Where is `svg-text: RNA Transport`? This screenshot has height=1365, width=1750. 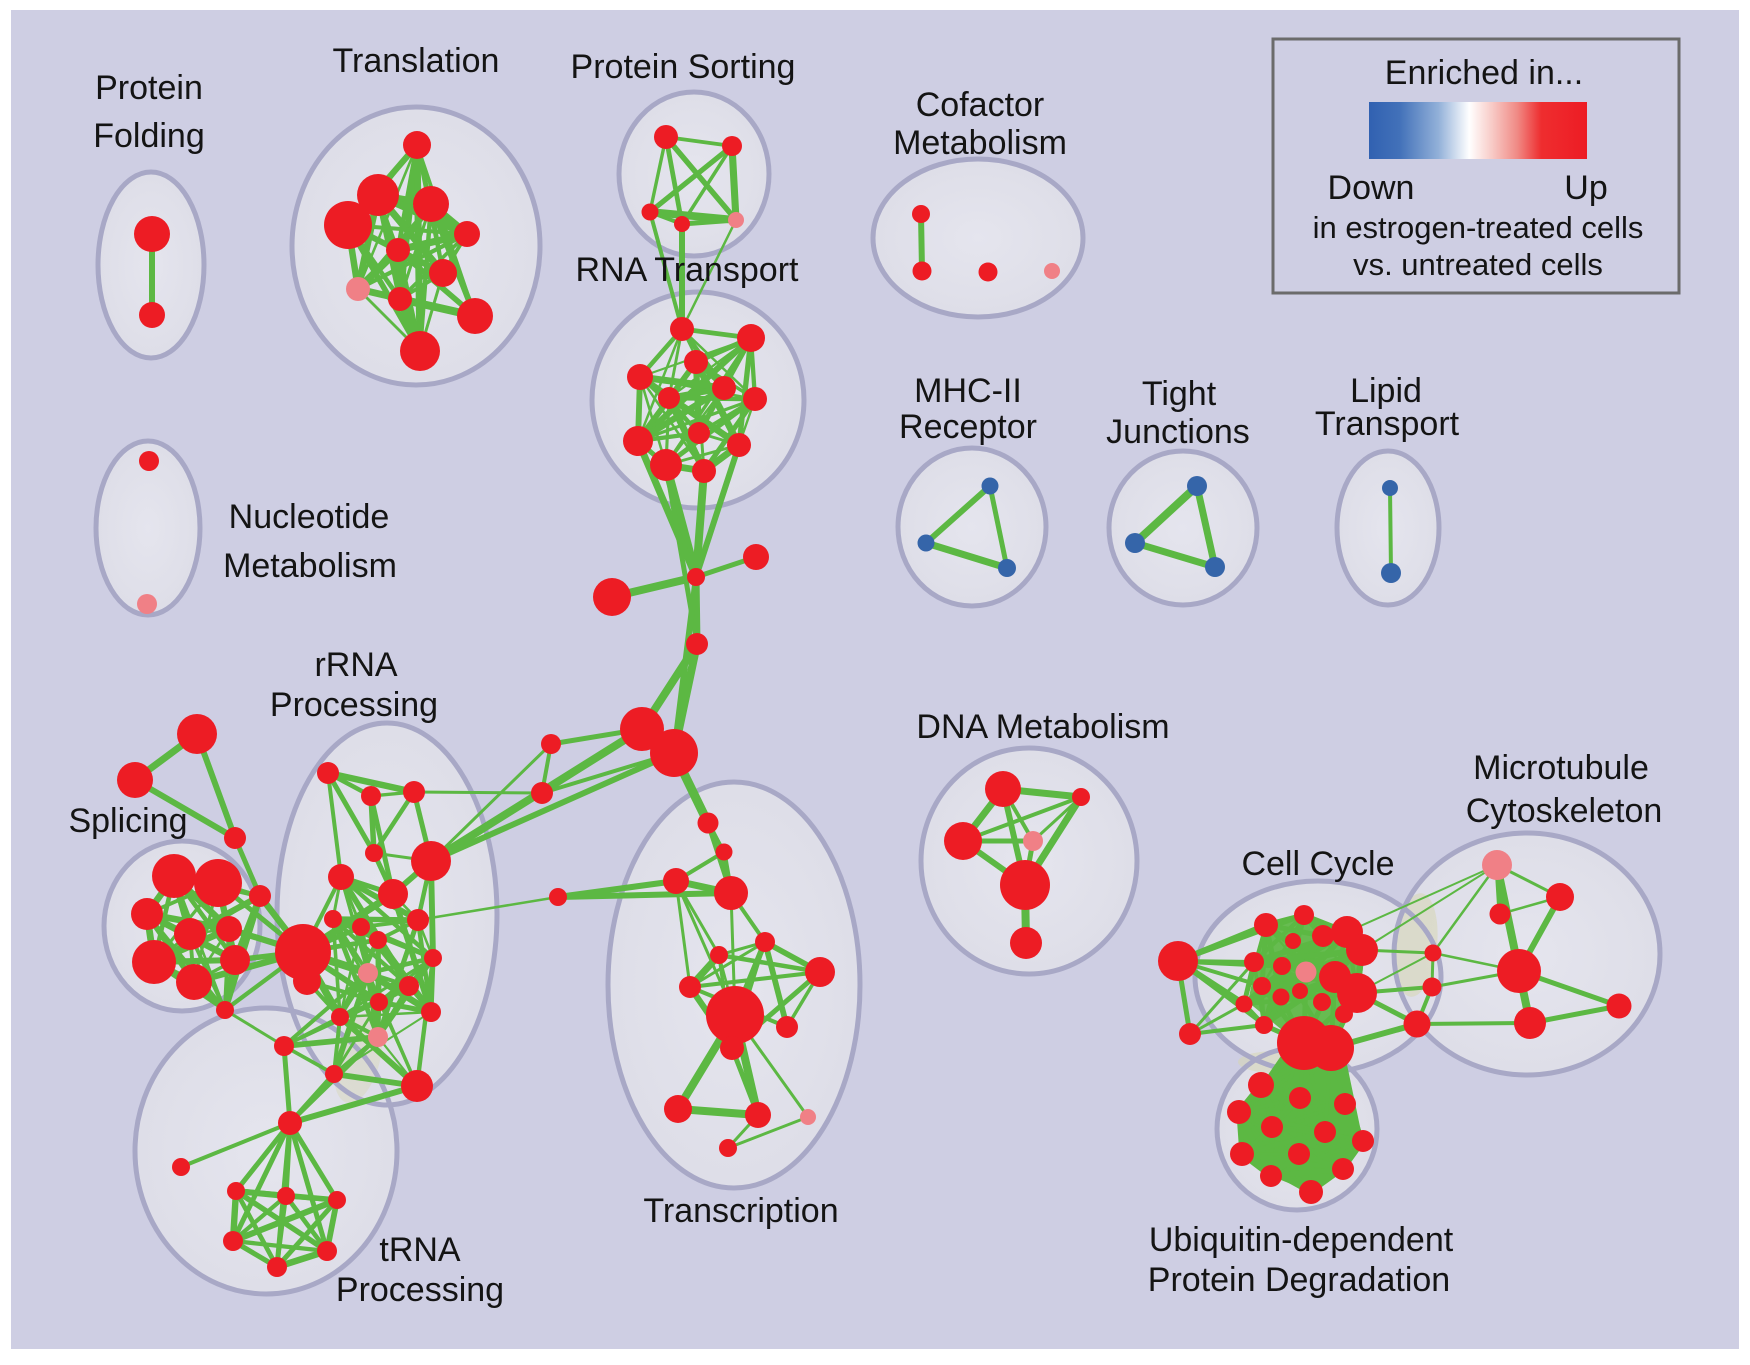 svg-text: RNA Transport is located at coordinates (688, 270).